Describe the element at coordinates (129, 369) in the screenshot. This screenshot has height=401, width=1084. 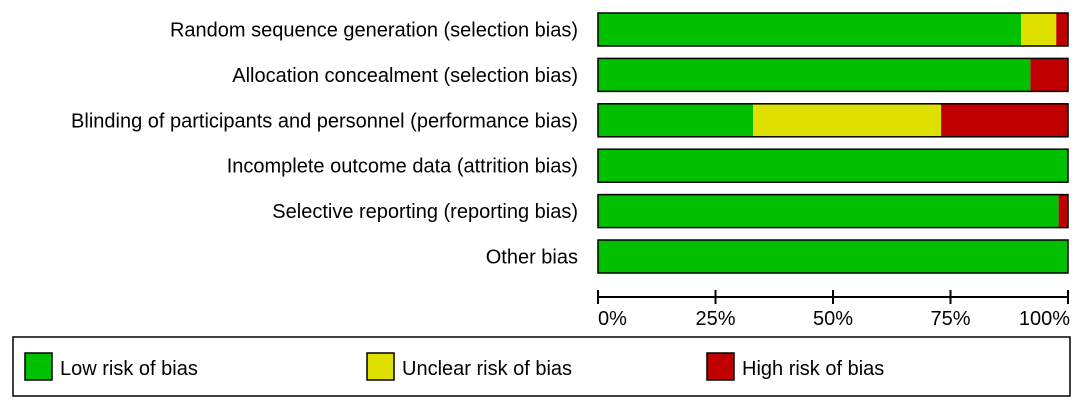
I see `legend-label: Low risk of bias` at that location.